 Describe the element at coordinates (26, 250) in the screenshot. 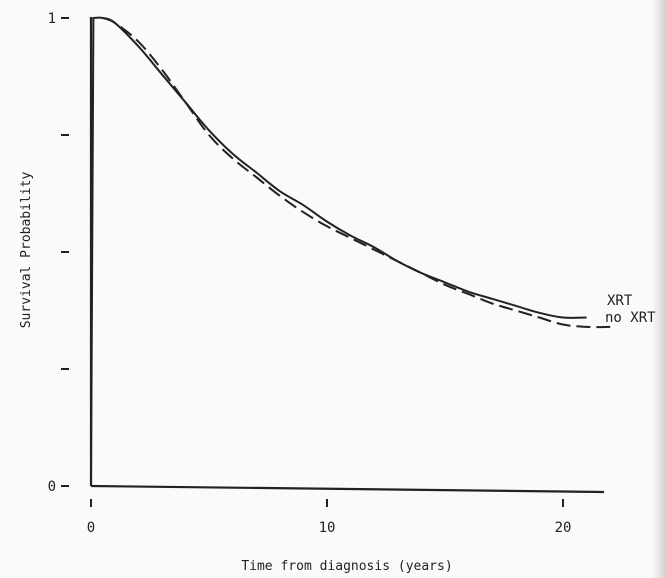

I see `y-axis-title: Survival Probability` at that location.